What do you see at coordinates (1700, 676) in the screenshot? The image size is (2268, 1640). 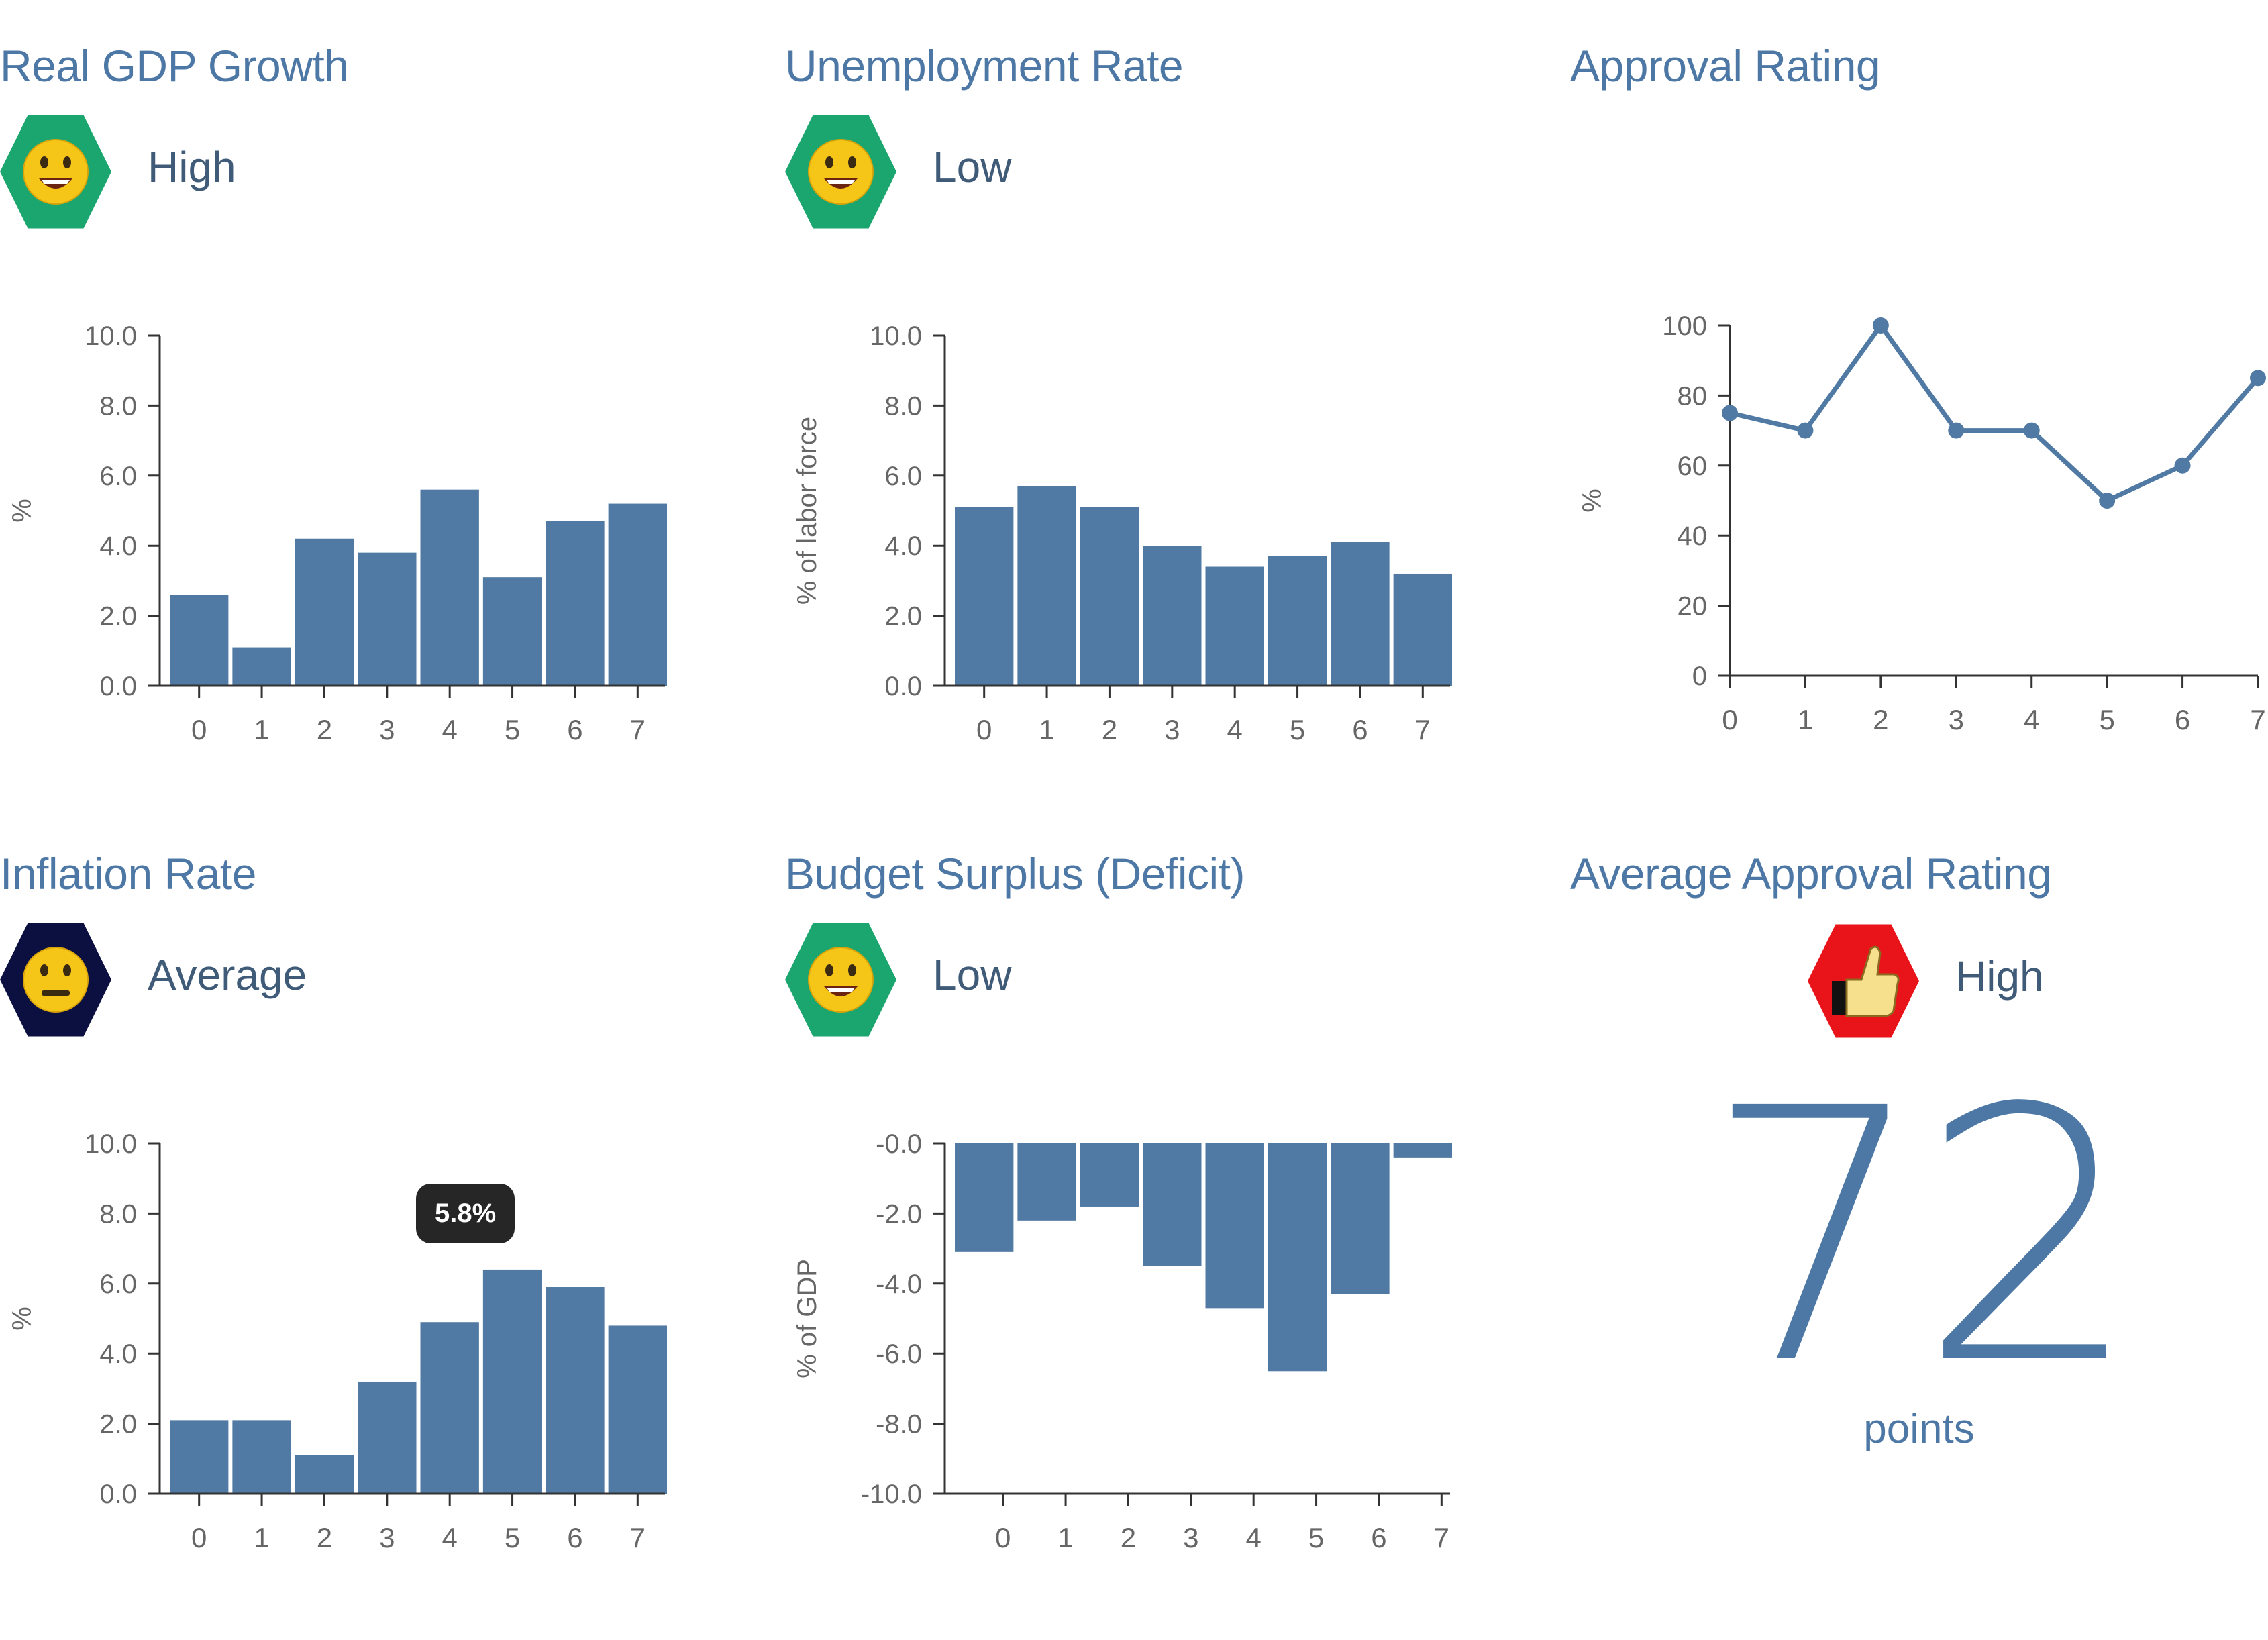 I see `y-tick-label: 0` at bounding box center [1700, 676].